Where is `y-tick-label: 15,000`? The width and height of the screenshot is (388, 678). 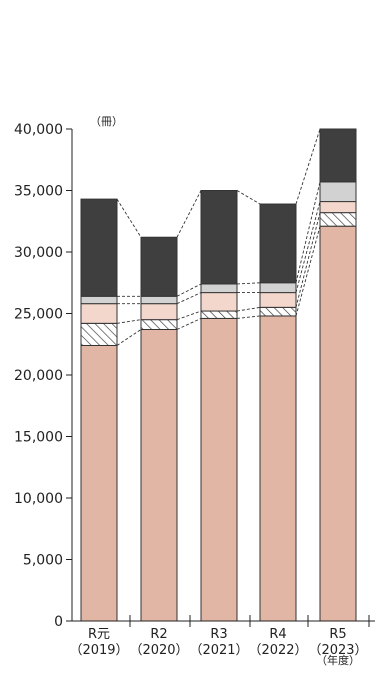 y-tick-label: 15,000 is located at coordinates (38, 438).